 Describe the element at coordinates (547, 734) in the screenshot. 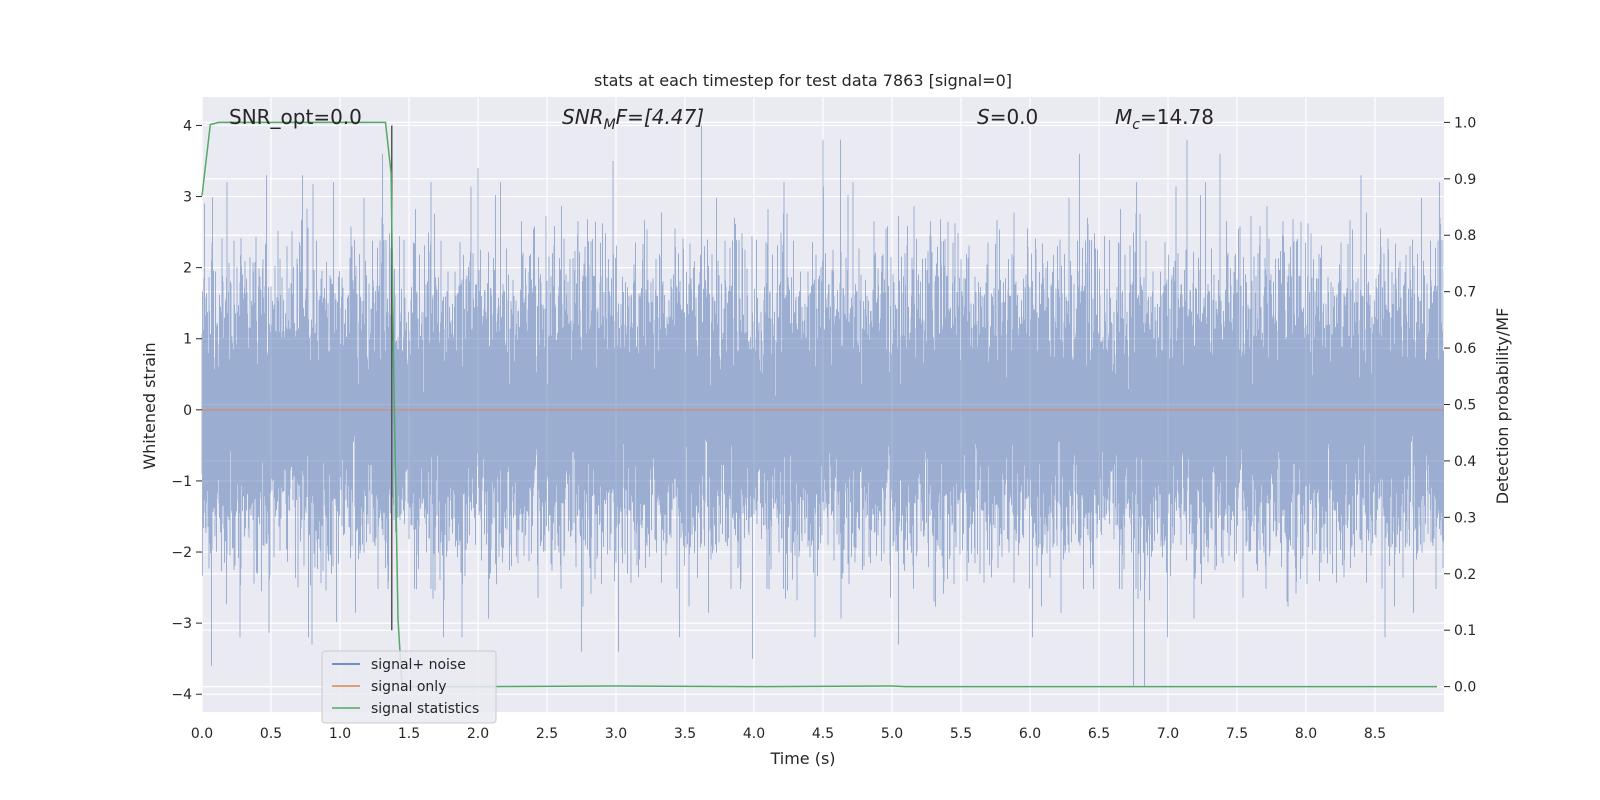

I see `x-tick-label: 2.5` at that location.